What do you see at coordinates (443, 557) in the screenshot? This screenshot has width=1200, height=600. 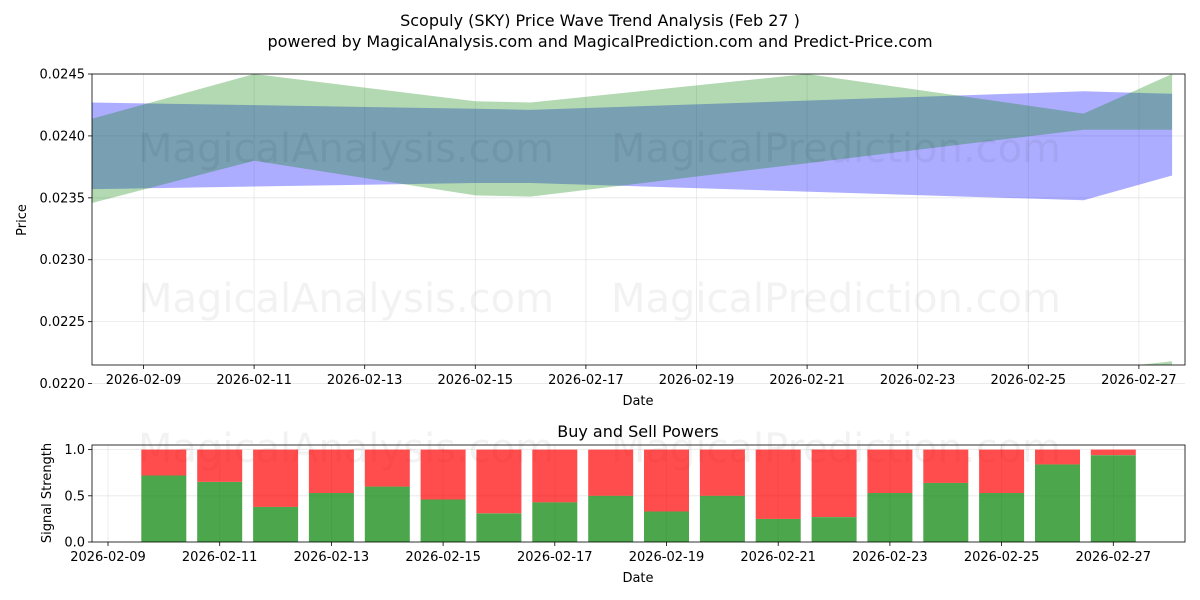 I see `signal-x-tick-label: 2026-02-15` at bounding box center [443, 557].